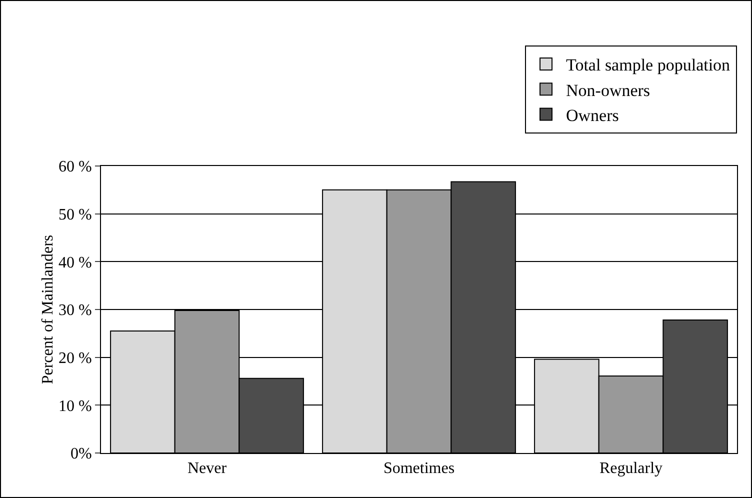 The width and height of the screenshot is (752, 498). I want to click on x-tick-label: Sometimes, so click(419, 469).